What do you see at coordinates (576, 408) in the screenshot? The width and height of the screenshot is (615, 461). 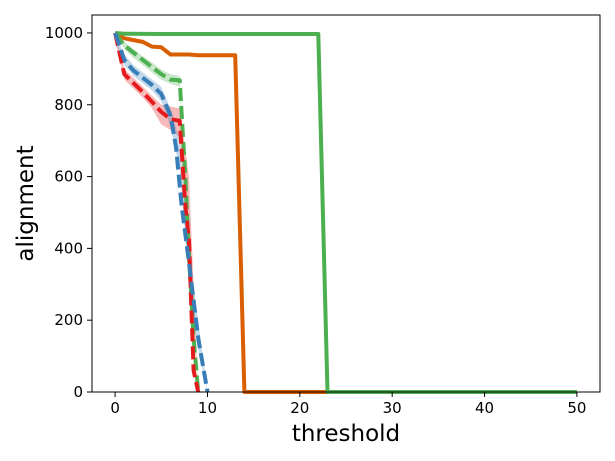 I see `x-tick-label: 50` at bounding box center [576, 408].